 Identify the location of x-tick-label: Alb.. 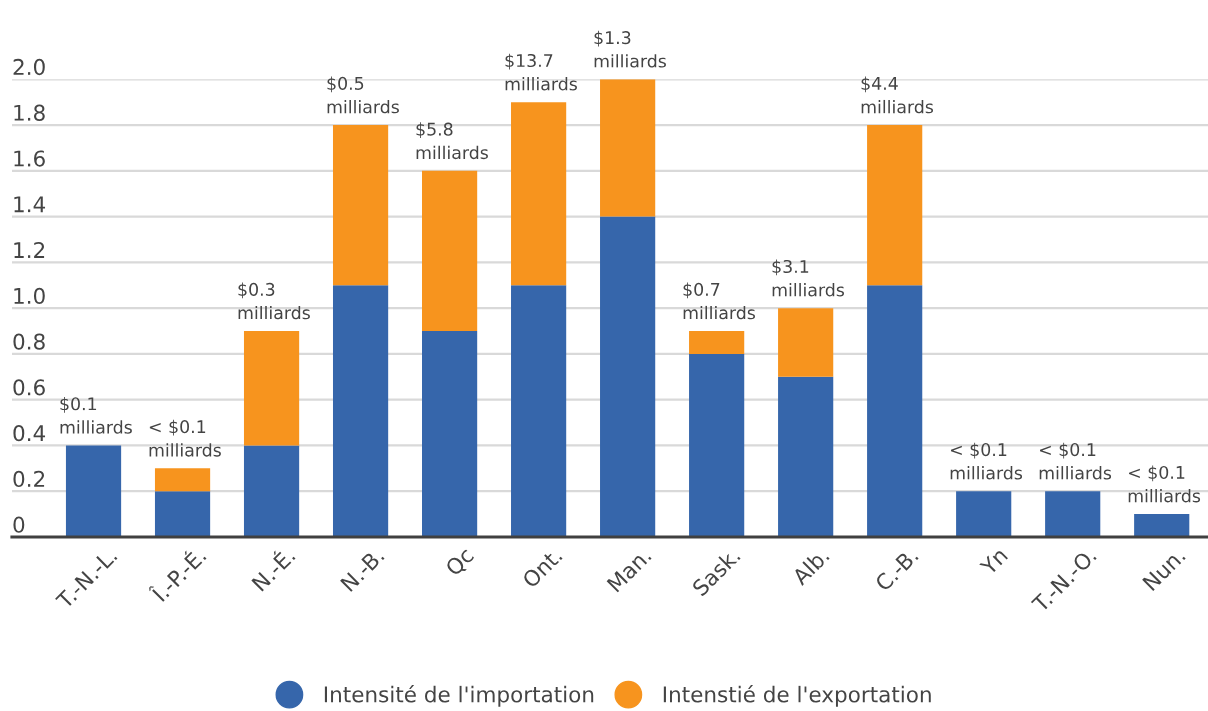
(810, 566).